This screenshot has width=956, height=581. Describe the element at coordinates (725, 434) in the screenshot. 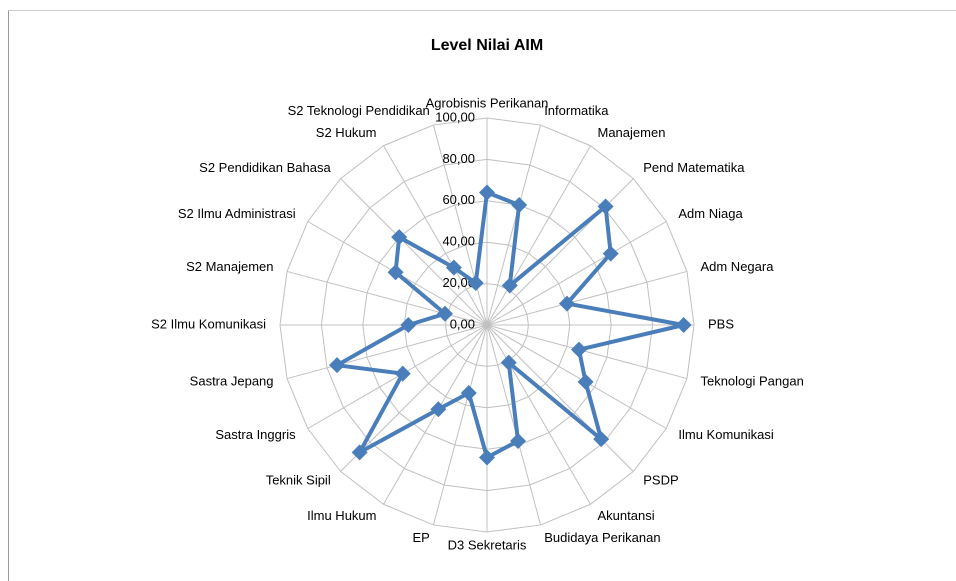

I see `category-label: Ilmu Komunikasi` at that location.